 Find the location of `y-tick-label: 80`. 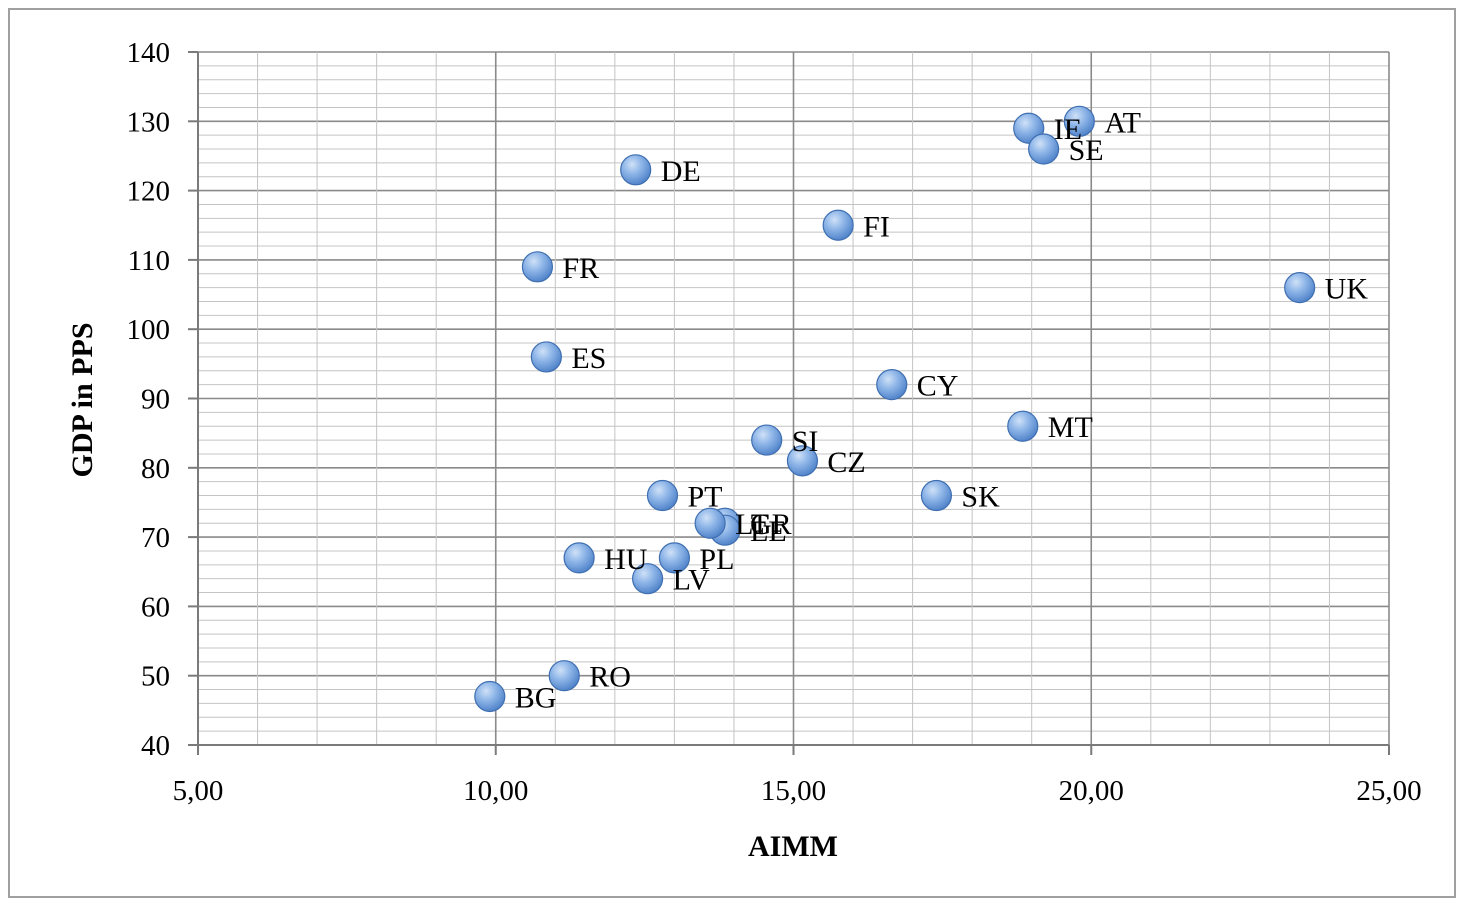

y-tick-label: 80 is located at coordinates (155, 469).